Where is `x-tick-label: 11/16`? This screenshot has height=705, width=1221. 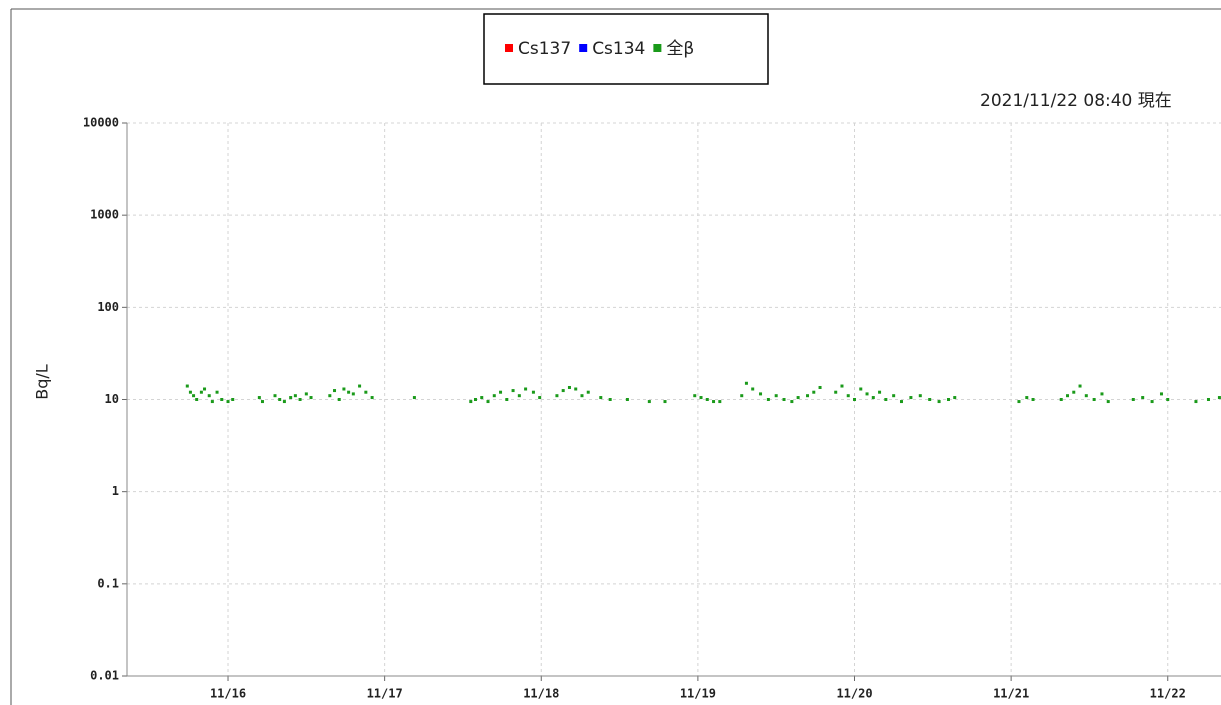
x-tick-label: 11/16 is located at coordinates (228, 694).